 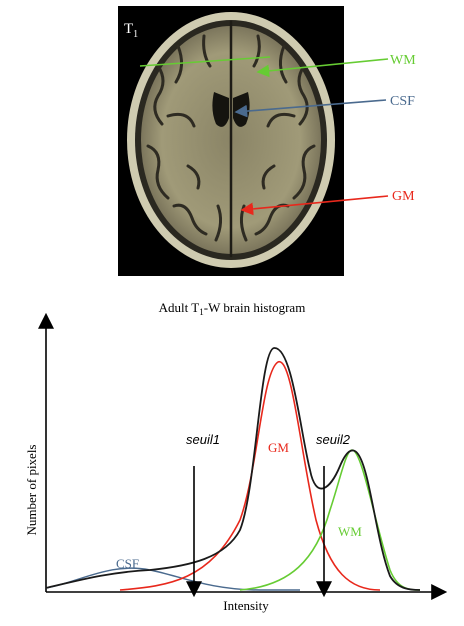 What do you see at coordinates (127, 563) in the screenshot?
I see `csf-curve-label: CSF` at bounding box center [127, 563].